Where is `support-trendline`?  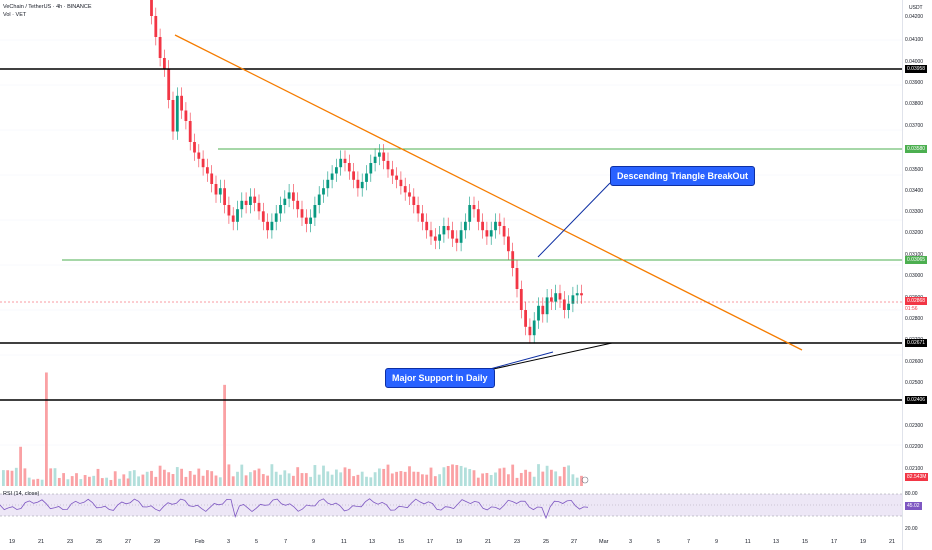 support-trendline is located at coordinates (543, 358).